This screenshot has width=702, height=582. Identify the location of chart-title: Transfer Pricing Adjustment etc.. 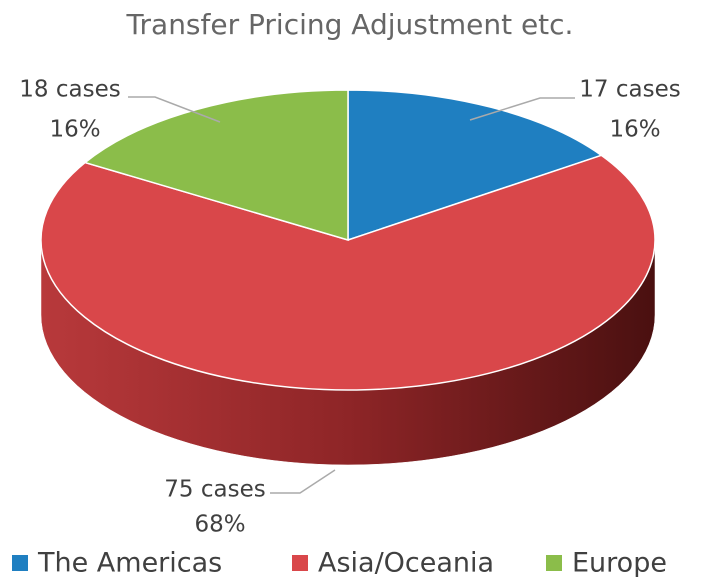
(350, 24).